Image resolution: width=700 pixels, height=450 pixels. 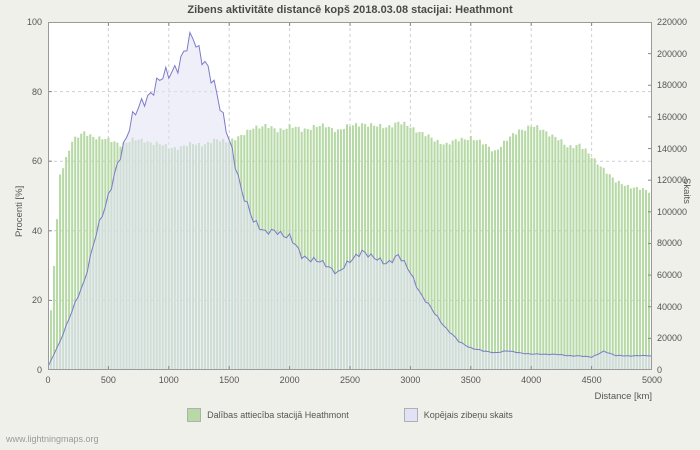 I want to click on y-axis-label-right: Skaits, so click(x=686, y=191).